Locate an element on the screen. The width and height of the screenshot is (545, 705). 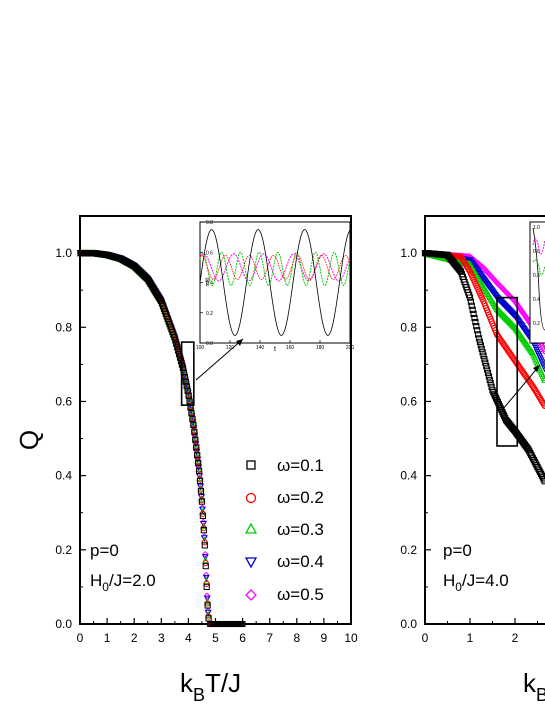
inset-curve is located at coordinates (275, 267).